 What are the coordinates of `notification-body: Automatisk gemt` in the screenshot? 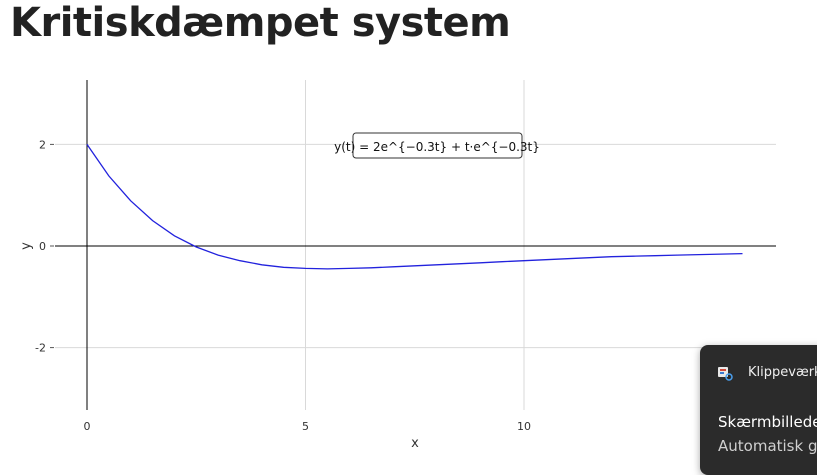 It's located at (767, 446).